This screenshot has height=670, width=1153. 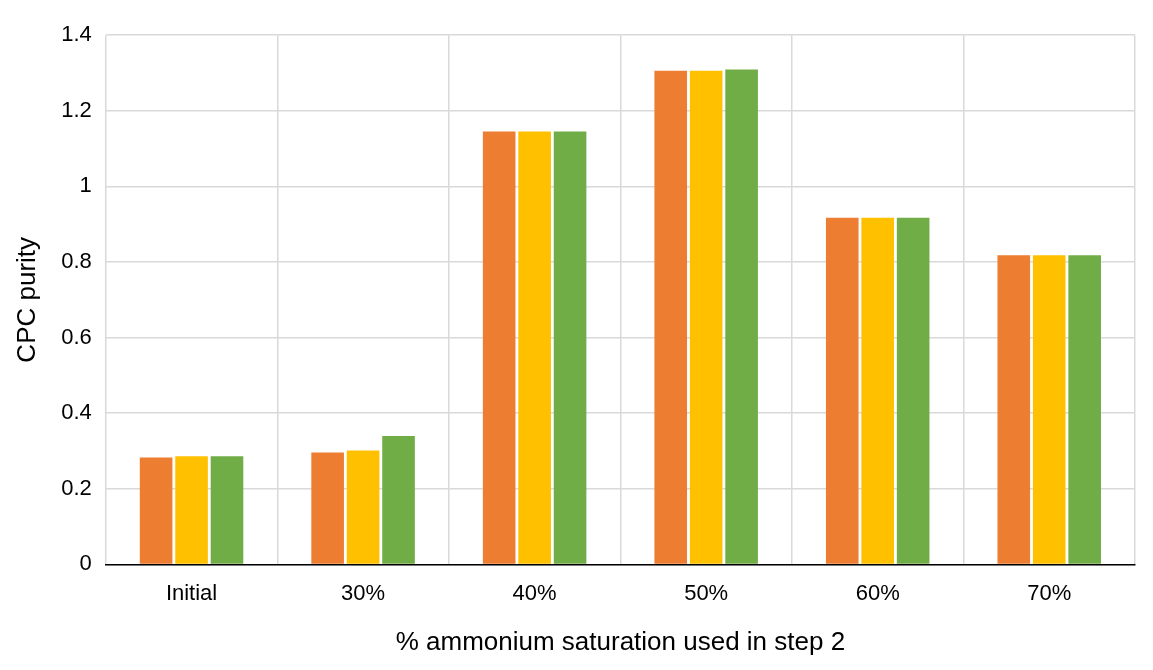 I want to click on x-axis-title: % ammonium saturation used in step 2, so click(x=620, y=640).